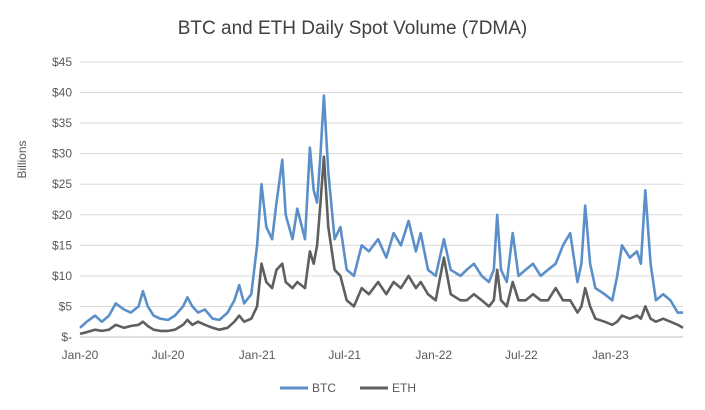 The height and width of the screenshot is (410, 705). I want to click on x-tick-label: Jan-21, so click(257, 355).